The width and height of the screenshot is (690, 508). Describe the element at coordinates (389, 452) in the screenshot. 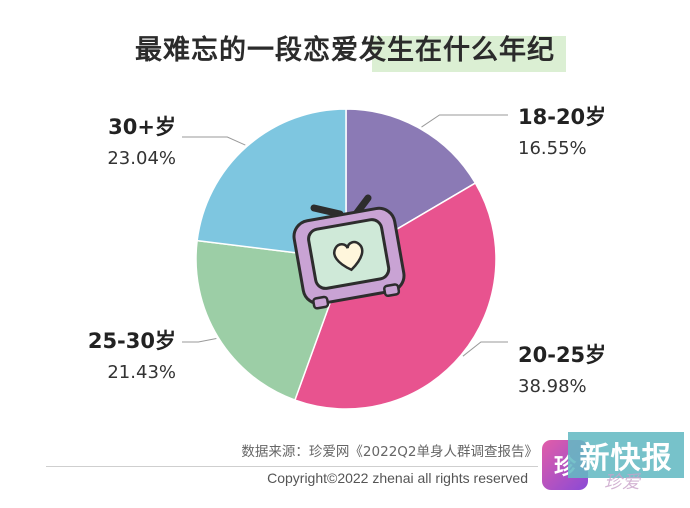

I see `data-source: 数据来源：珍爱网《2022Q2单身人群调查报告》` at that location.